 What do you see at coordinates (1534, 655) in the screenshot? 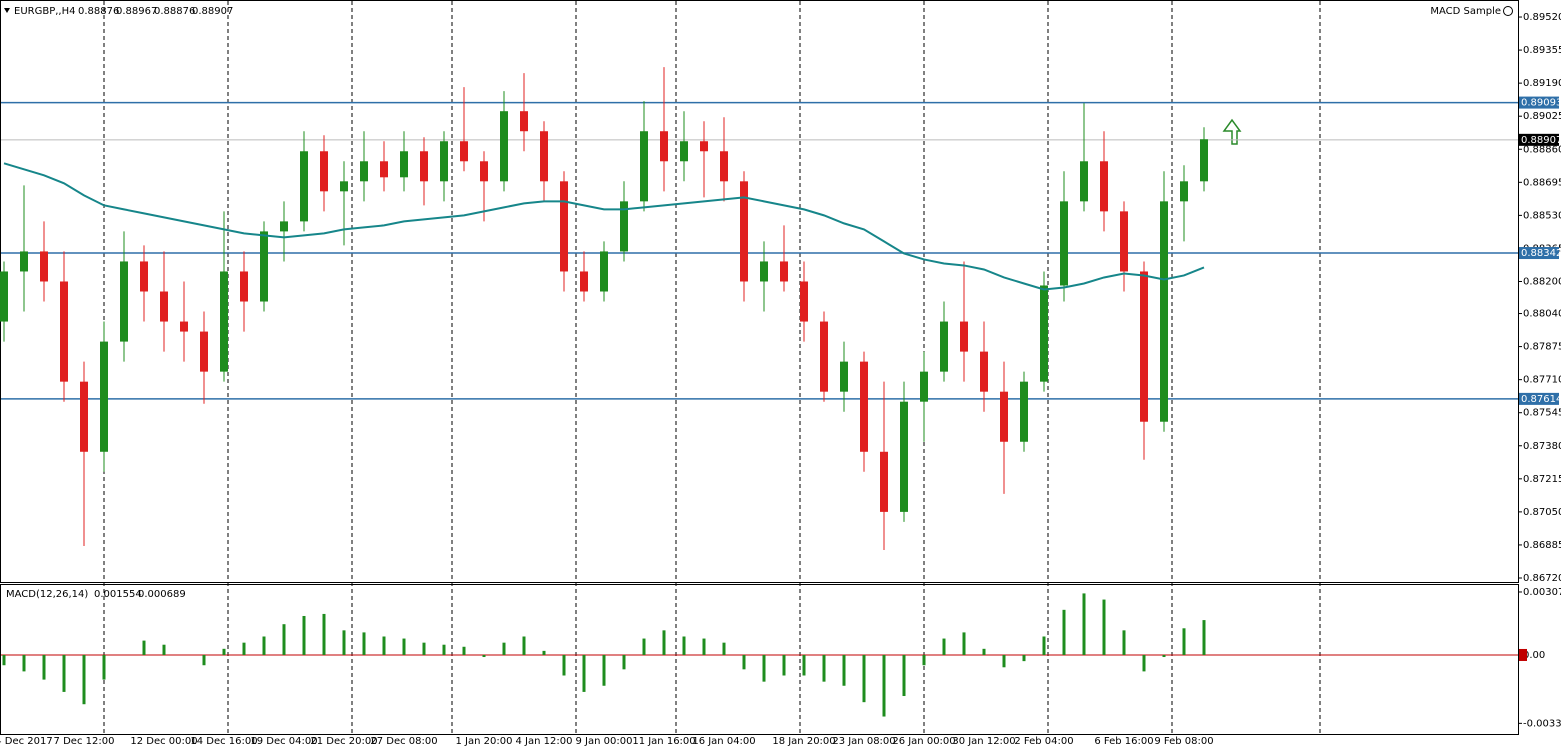
I see `y-tick-label: 0.00` at bounding box center [1534, 655].